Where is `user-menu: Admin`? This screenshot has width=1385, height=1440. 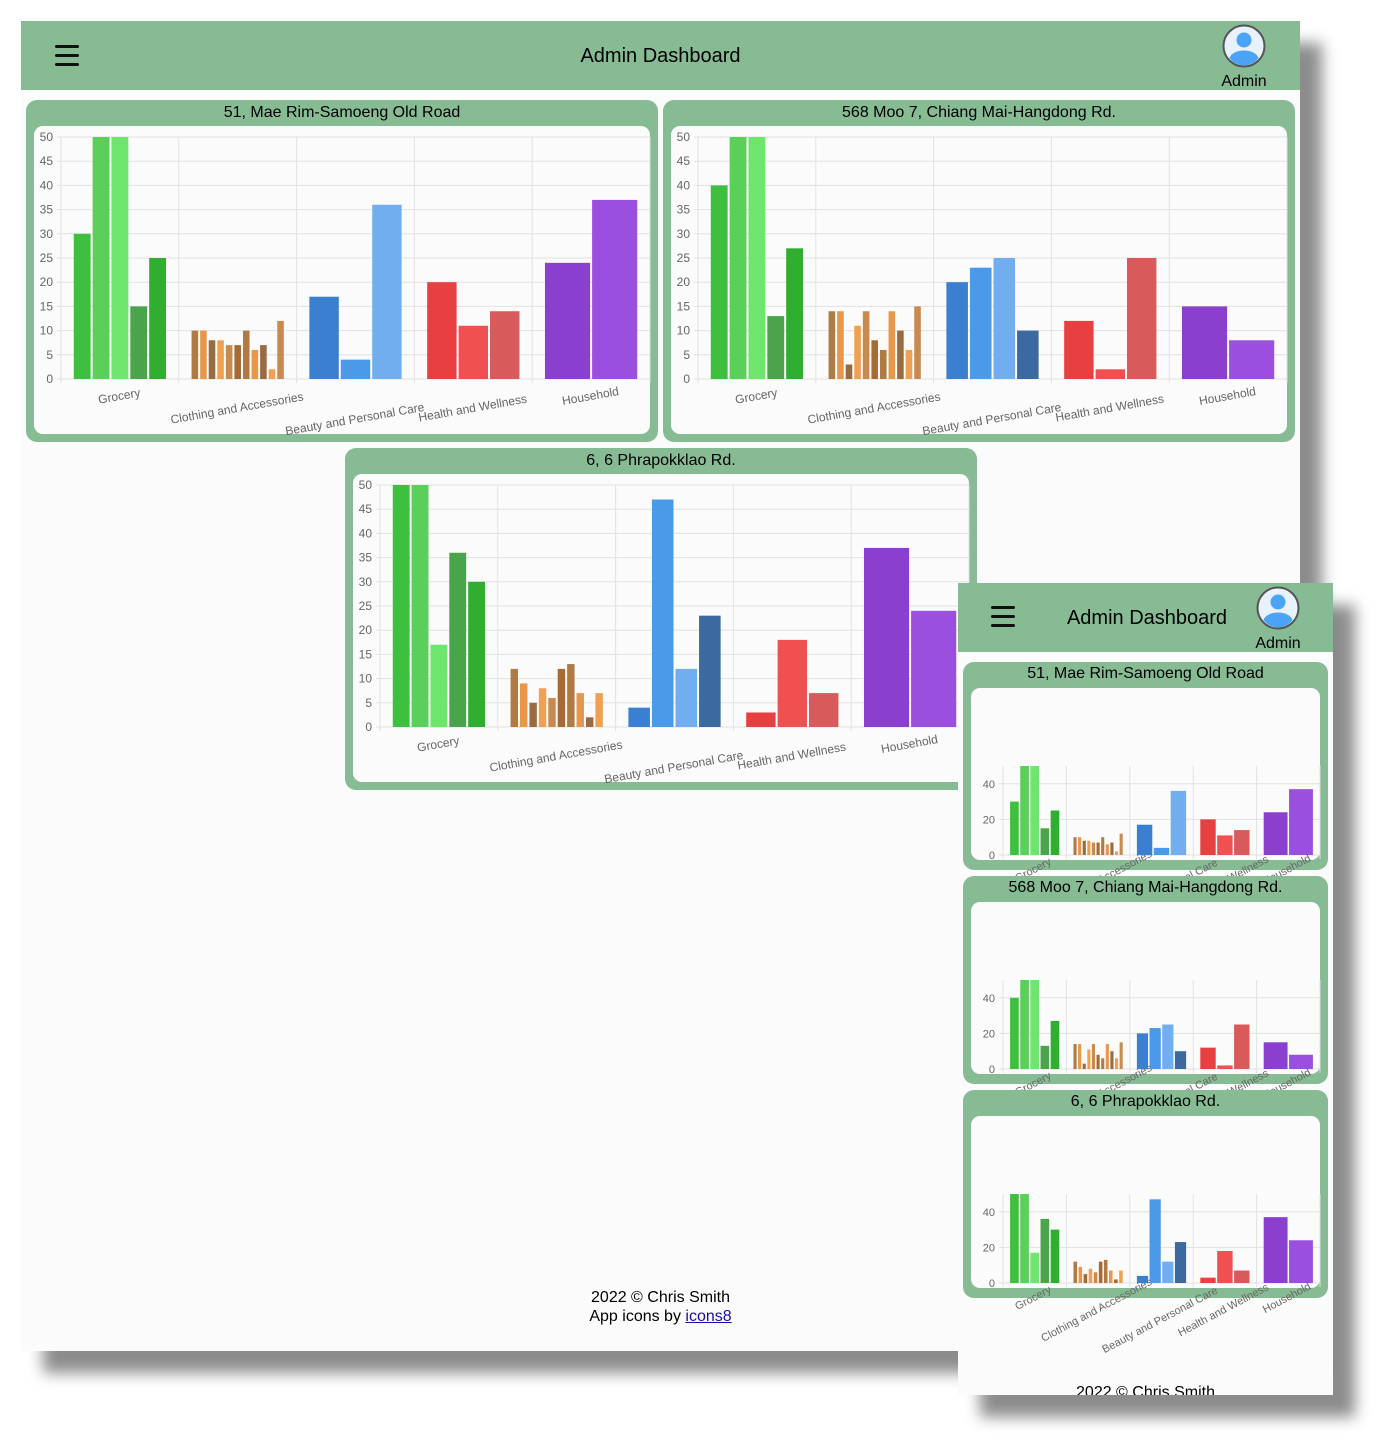
user-menu: Admin is located at coordinates (1278, 619).